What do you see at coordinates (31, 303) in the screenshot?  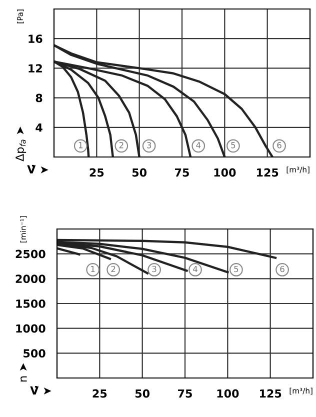 I see `y-tick-label: 1500` at bounding box center [31, 303].